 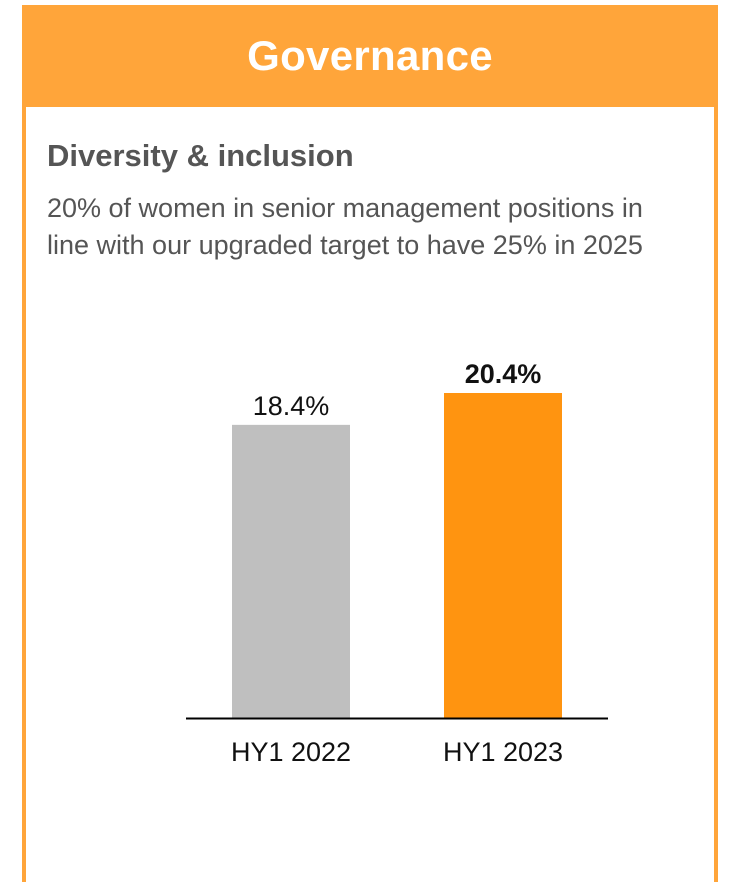 I want to click on value-label: 20.4%, so click(x=503, y=374).